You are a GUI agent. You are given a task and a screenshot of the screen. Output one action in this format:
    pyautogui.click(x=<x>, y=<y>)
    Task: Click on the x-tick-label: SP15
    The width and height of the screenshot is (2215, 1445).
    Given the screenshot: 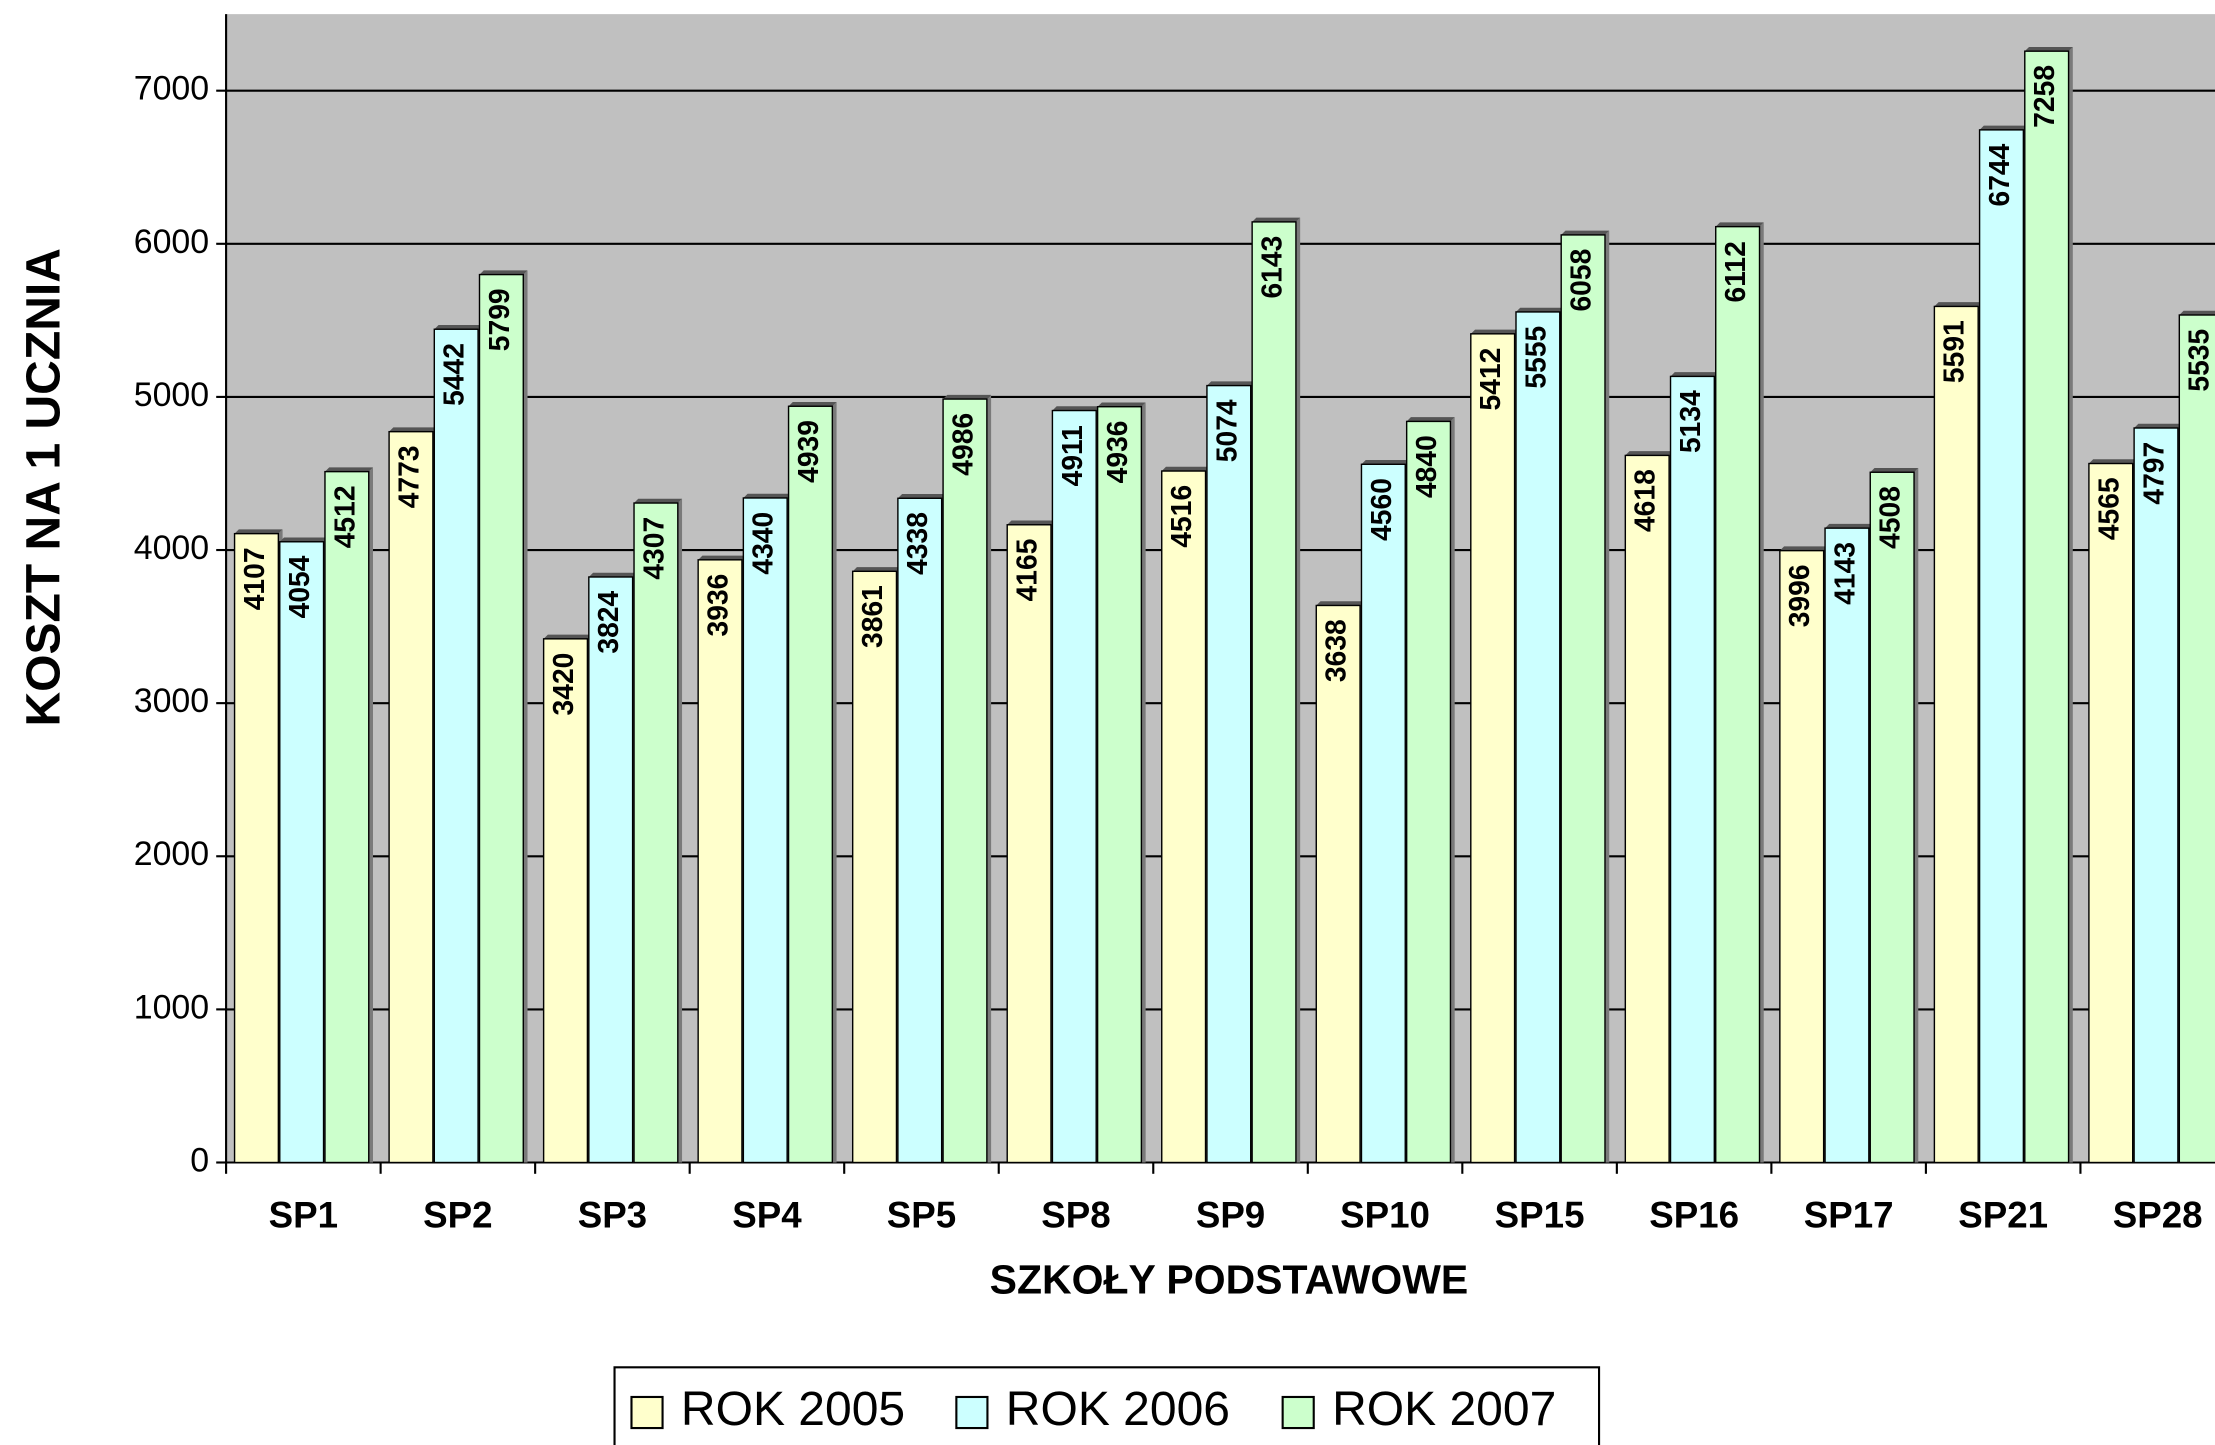 What is the action you would take?
    pyautogui.click(x=1540, y=1214)
    